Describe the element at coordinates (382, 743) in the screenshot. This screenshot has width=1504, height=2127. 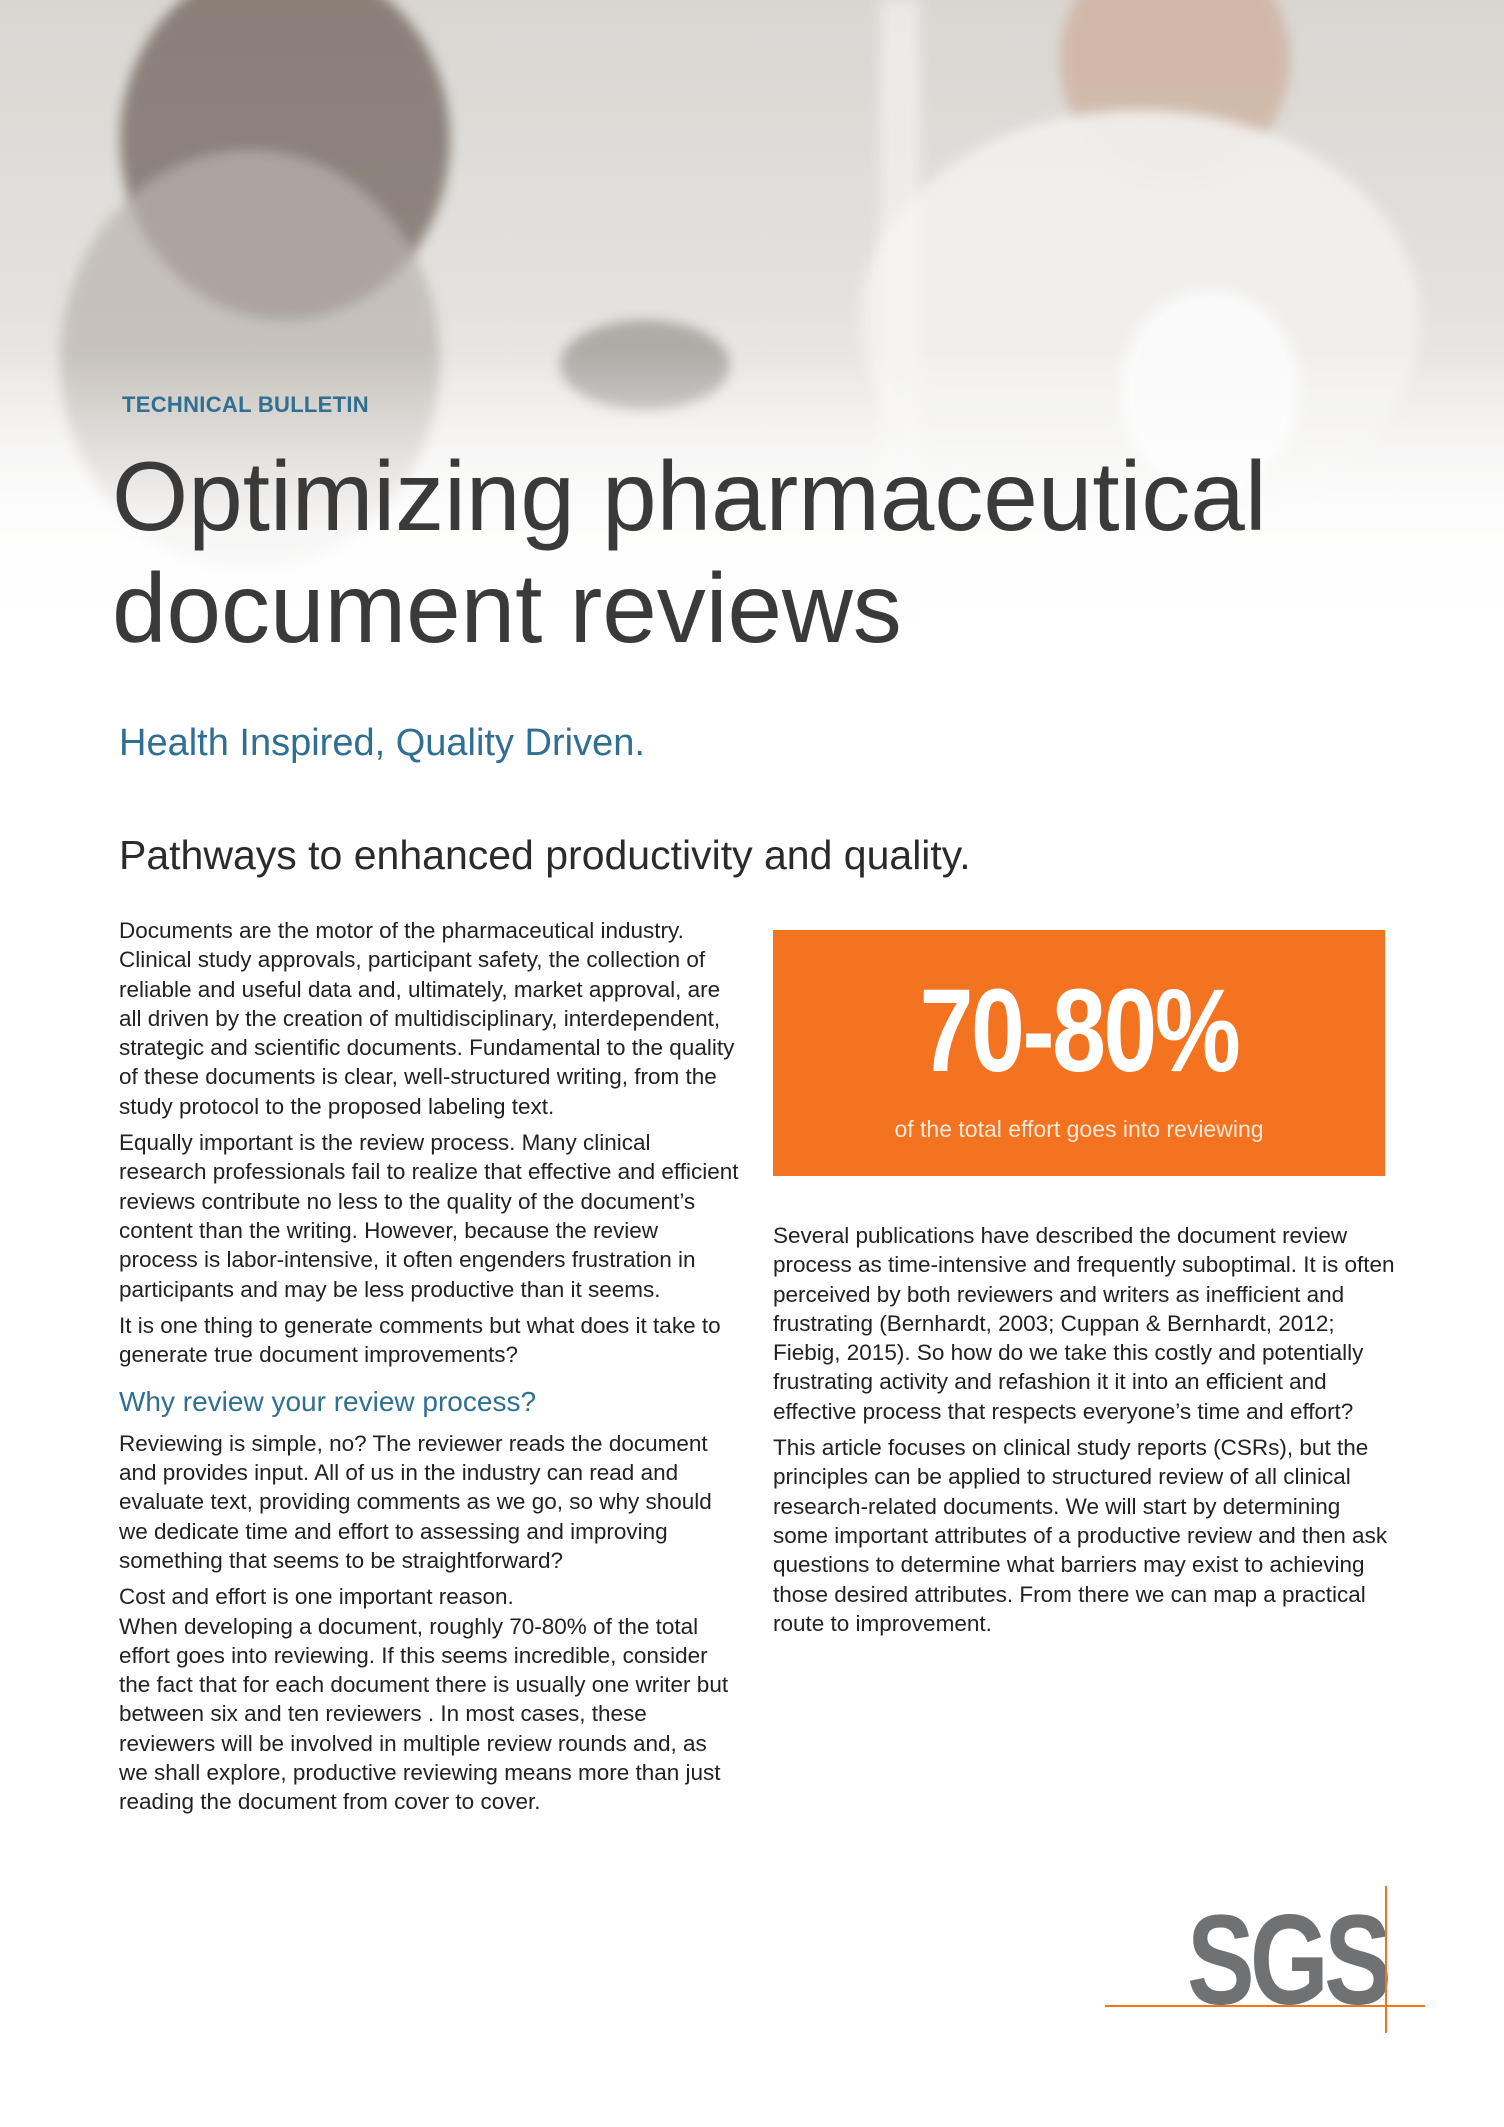
I see `tagline: Health Inspired, Quality Driven.` at that location.